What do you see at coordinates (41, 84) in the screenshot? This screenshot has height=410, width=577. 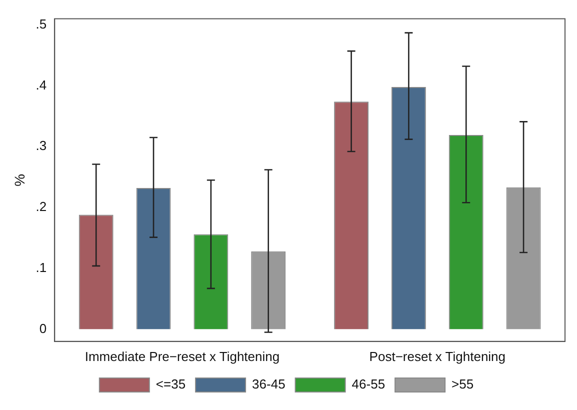 I see `y-tick-label: .4` at bounding box center [41, 84].